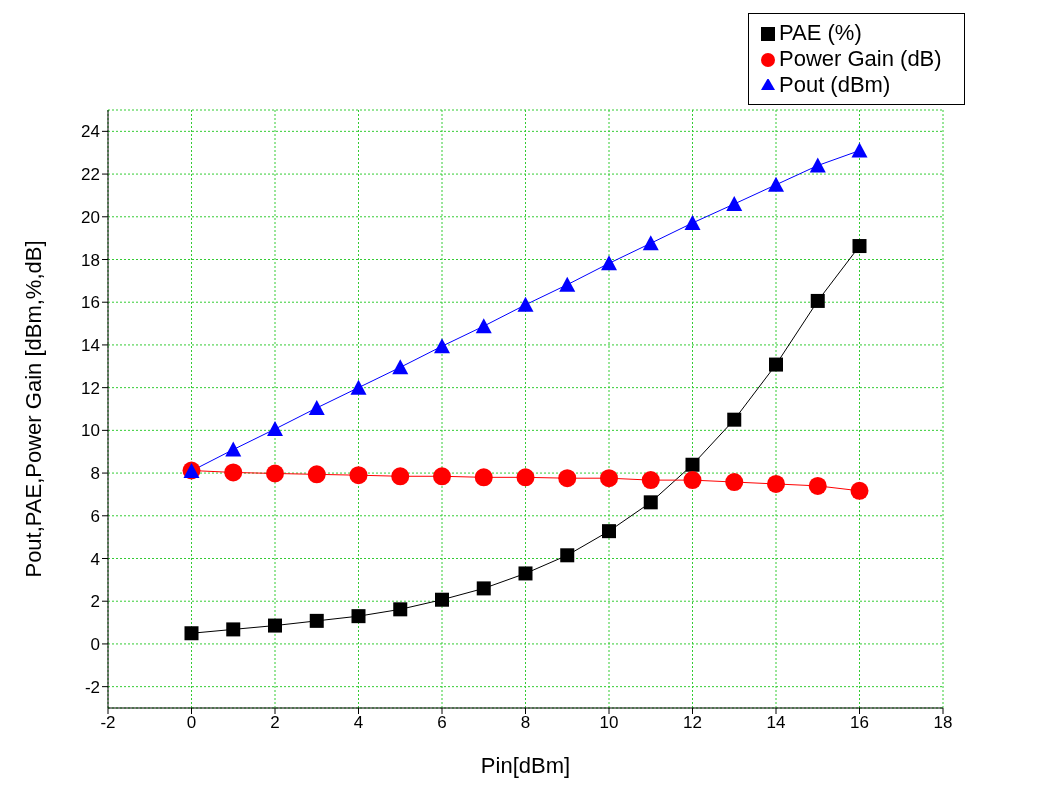 This screenshot has width=1064, height=807. I want to click on x-tick-label: 10, so click(609, 723).